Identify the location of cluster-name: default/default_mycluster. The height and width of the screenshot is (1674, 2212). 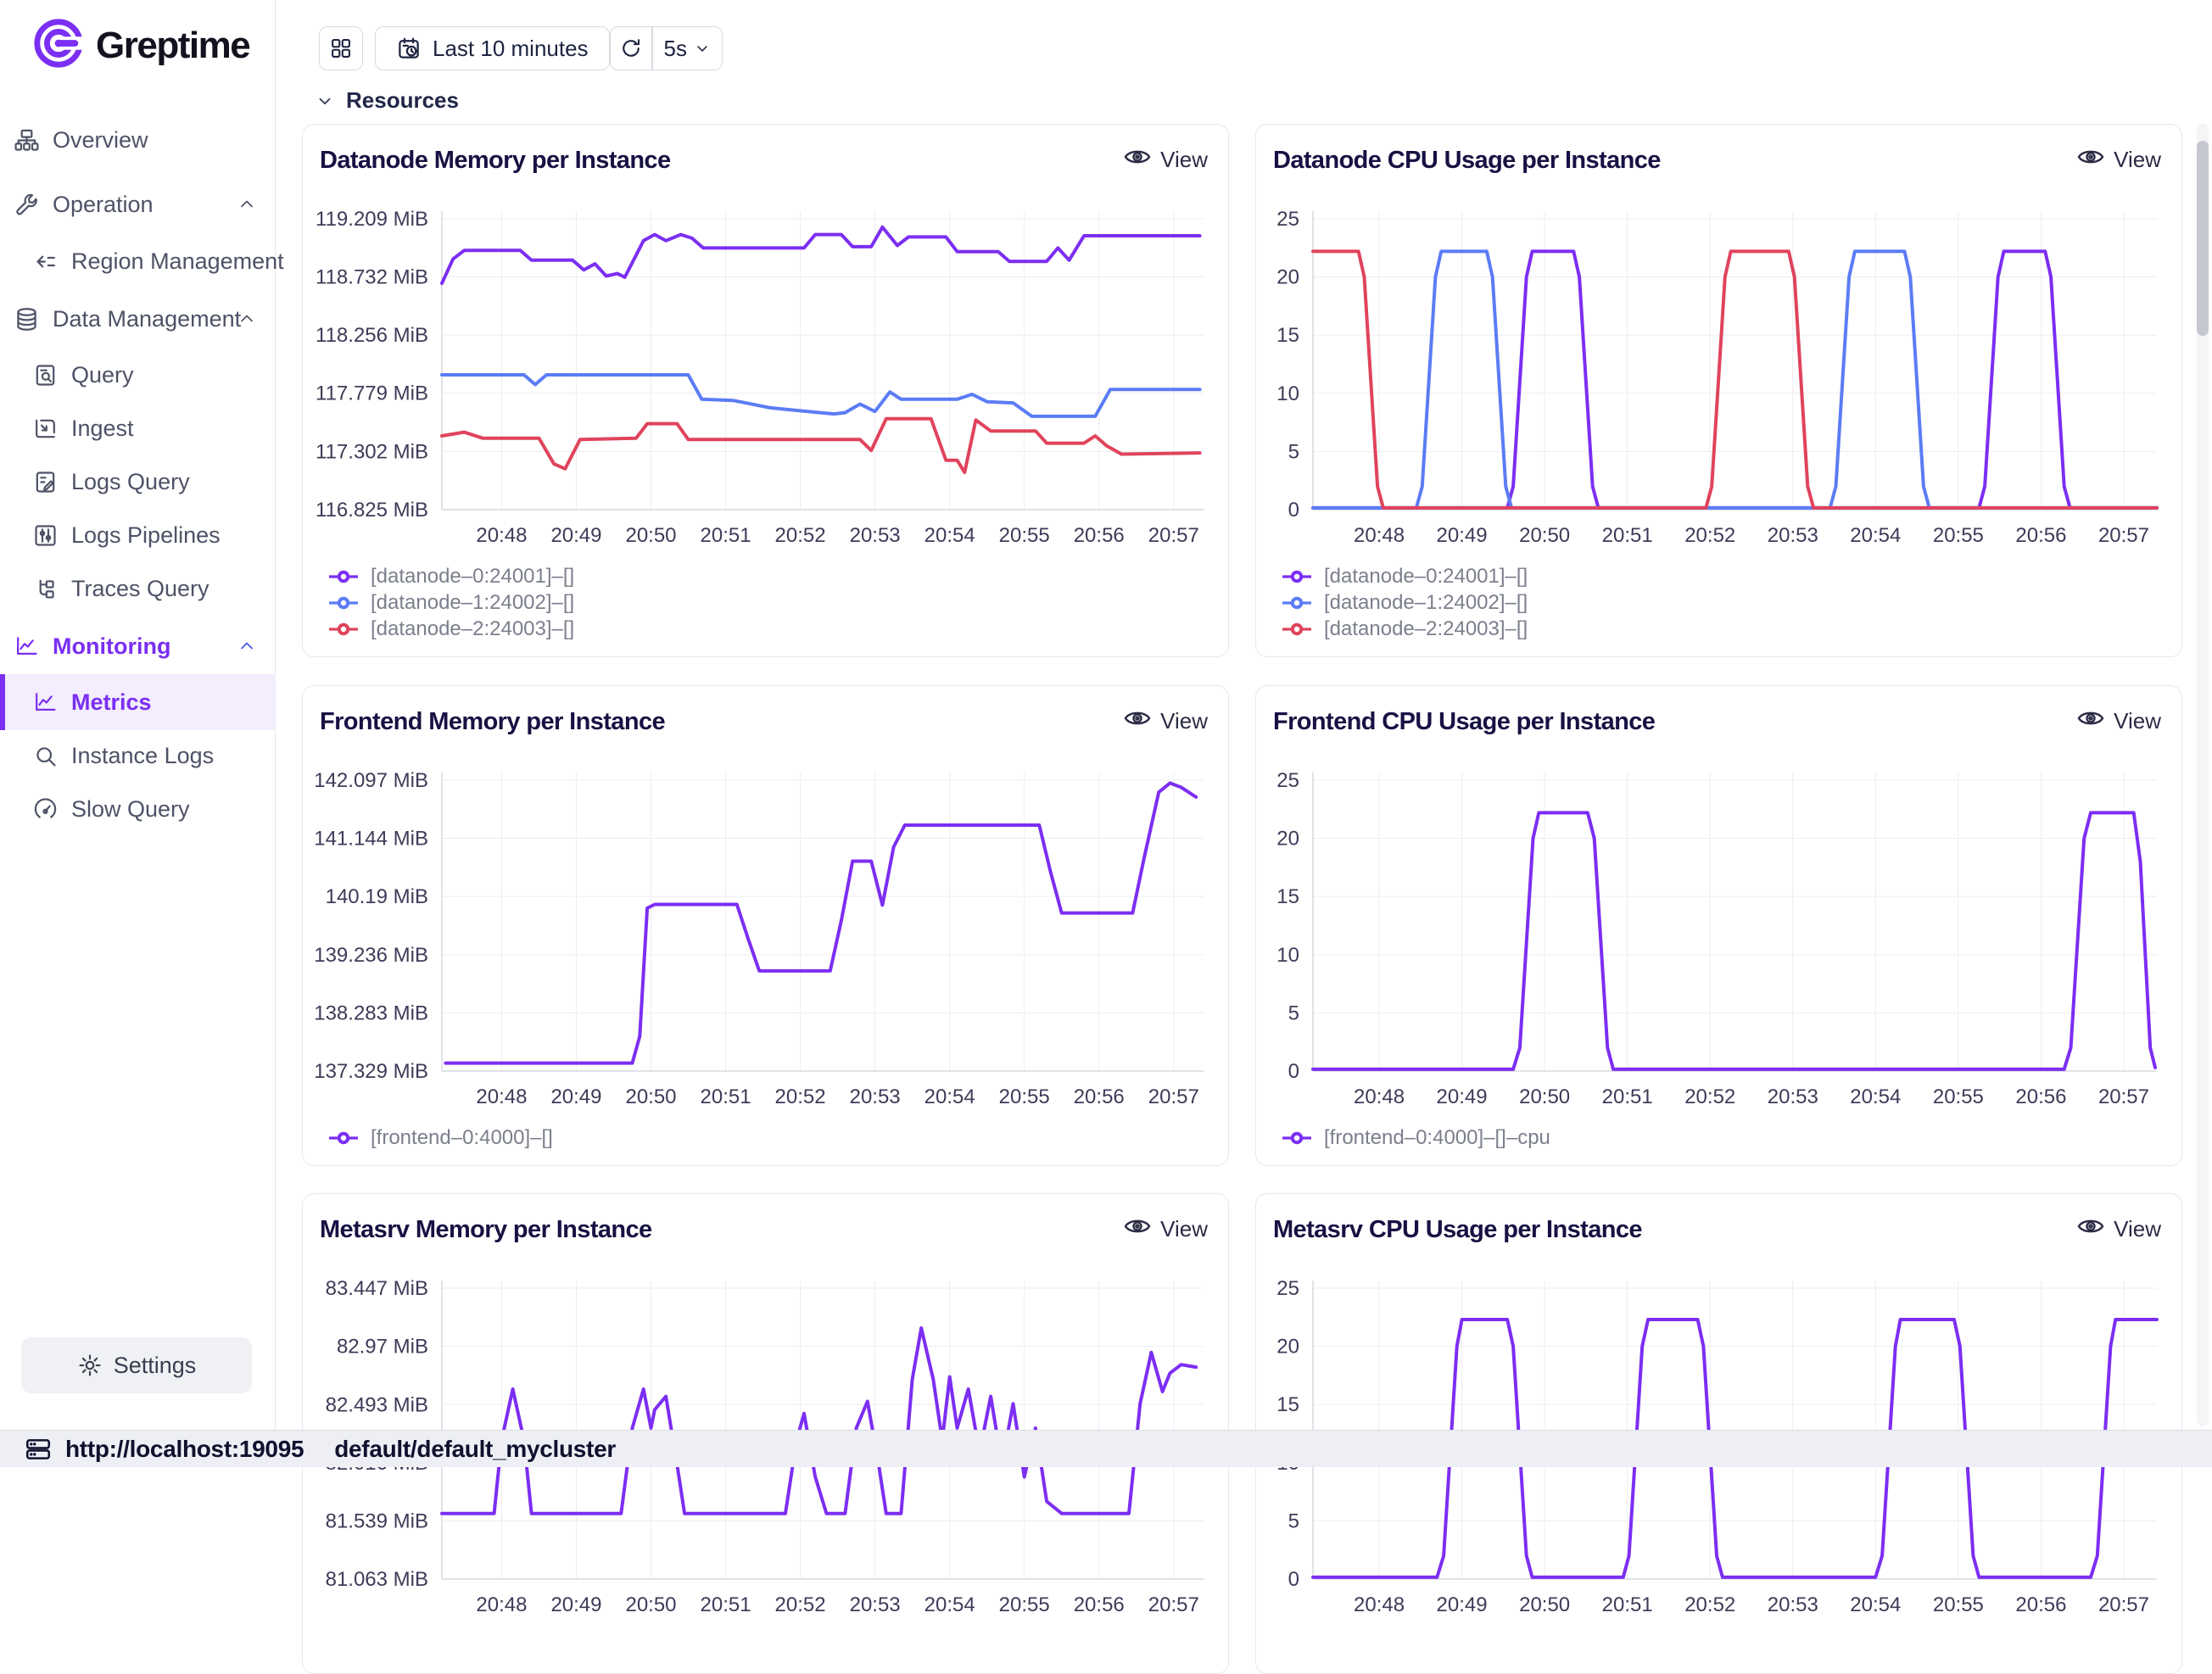
(475, 1448).